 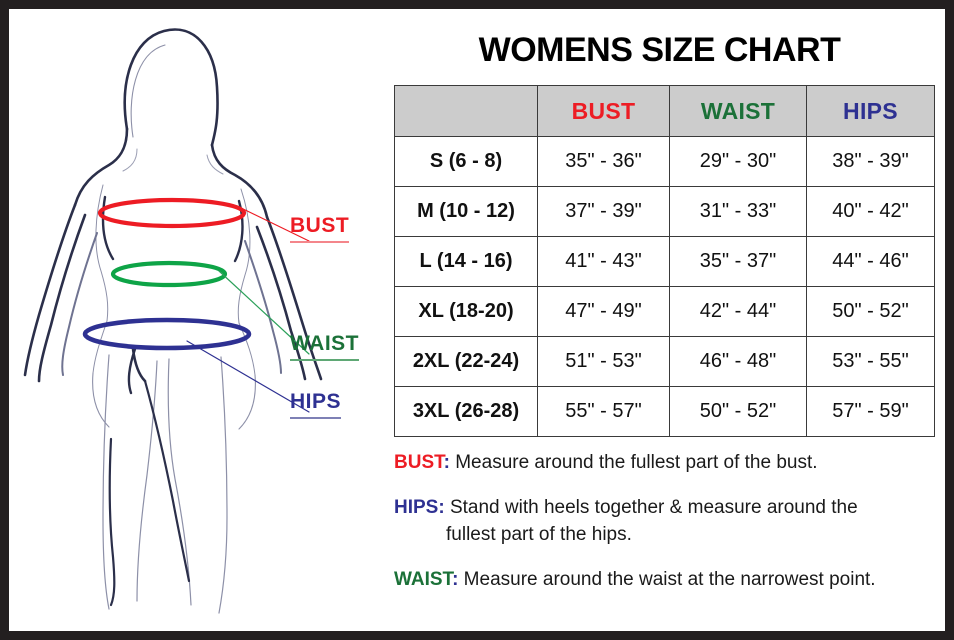 I want to click on cell-hips: 53" - 55", so click(x=870, y=361).